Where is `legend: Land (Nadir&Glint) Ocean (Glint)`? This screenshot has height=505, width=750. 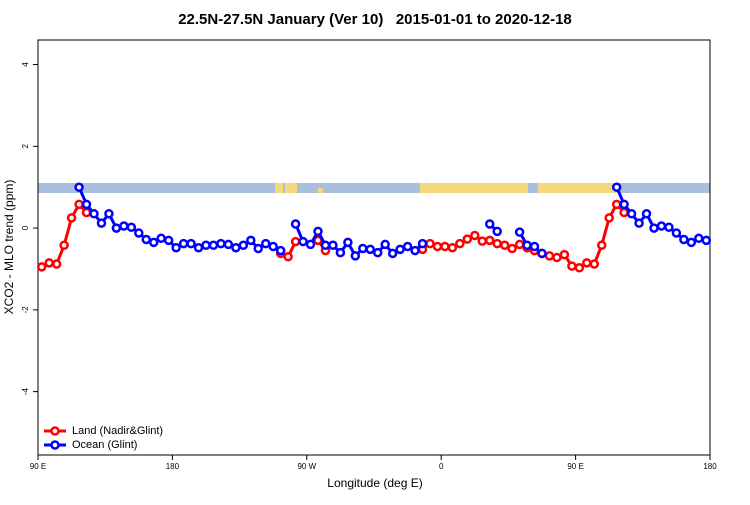 legend: Land (Nadir&Glint) Ocean (Glint) is located at coordinates (103, 438).